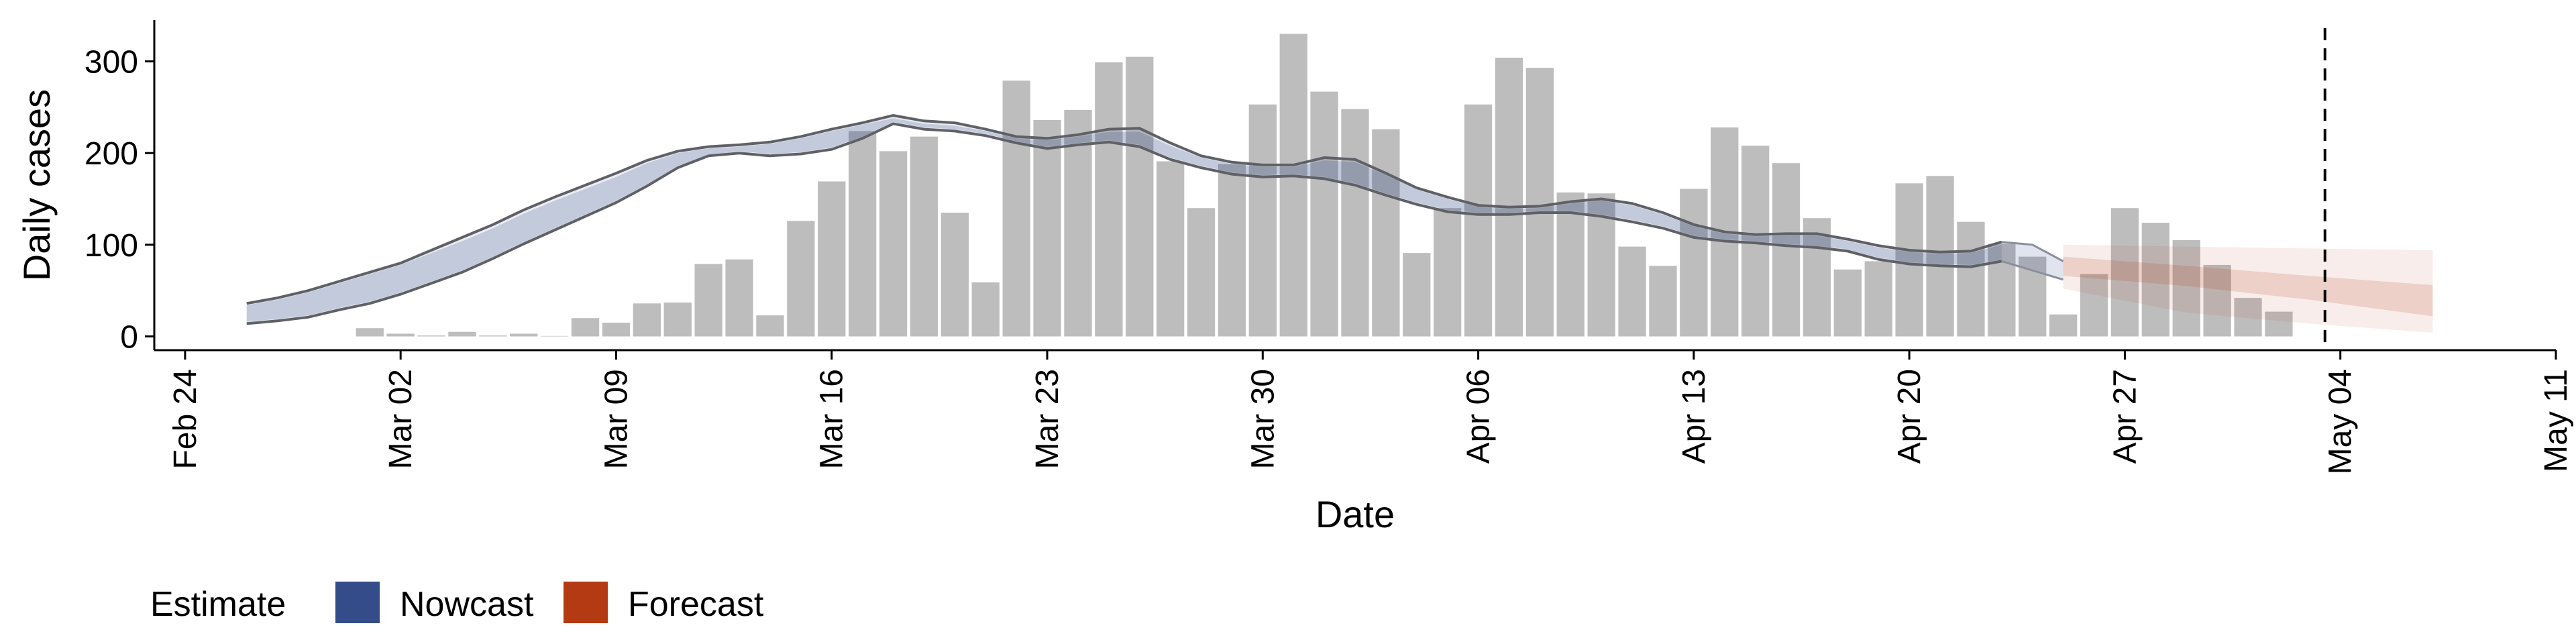 The width and height of the screenshot is (2576, 644). I want to click on x-tick-label-56: Apr 20, so click(1909, 416).